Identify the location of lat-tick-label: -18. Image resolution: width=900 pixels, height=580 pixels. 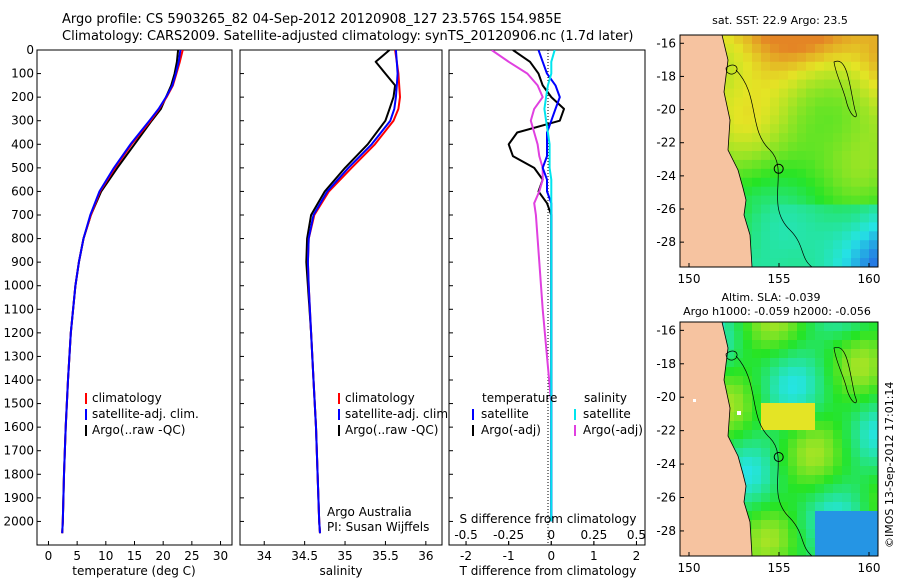
(666, 364).